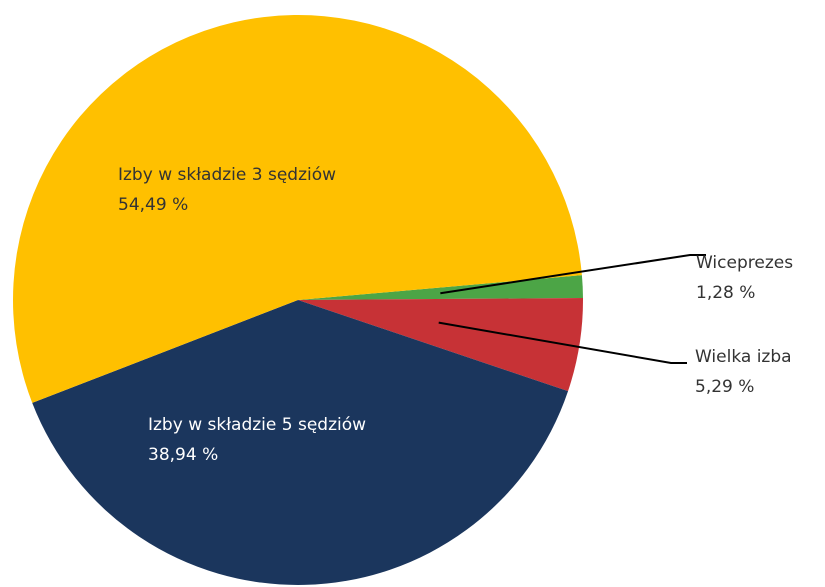 Image resolution: width=825 pixels, height=587 pixels. I want to click on slice-value-wiceprezes: 1,28 %, so click(725, 293).